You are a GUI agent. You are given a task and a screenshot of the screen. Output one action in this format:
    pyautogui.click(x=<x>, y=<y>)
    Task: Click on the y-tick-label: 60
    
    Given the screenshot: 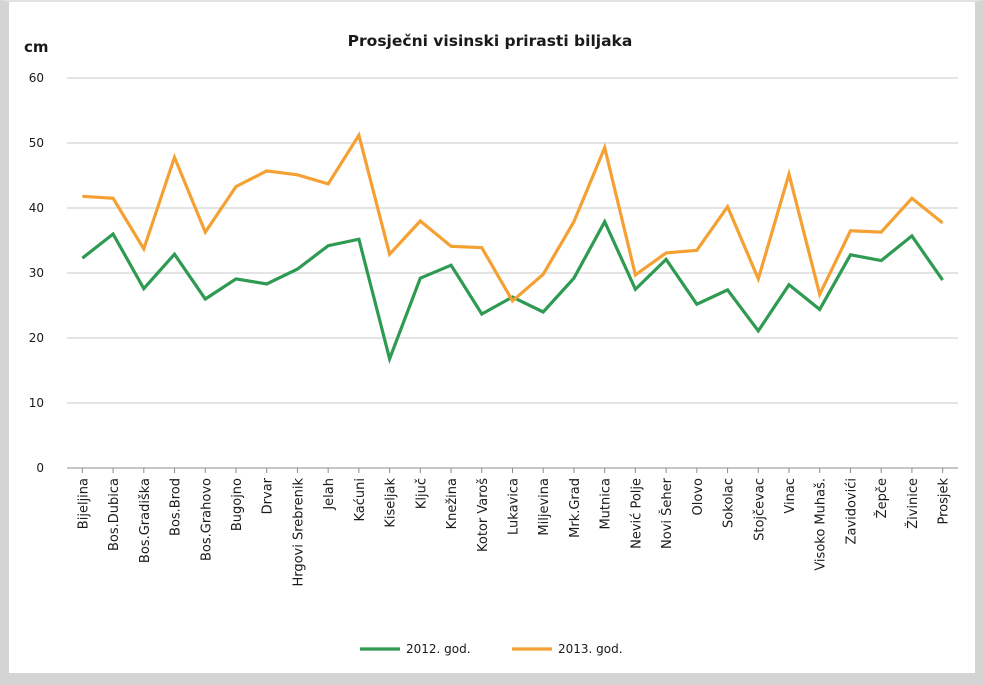 What is the action you would take?
    pyautogui.click(x=36, y=78)
    